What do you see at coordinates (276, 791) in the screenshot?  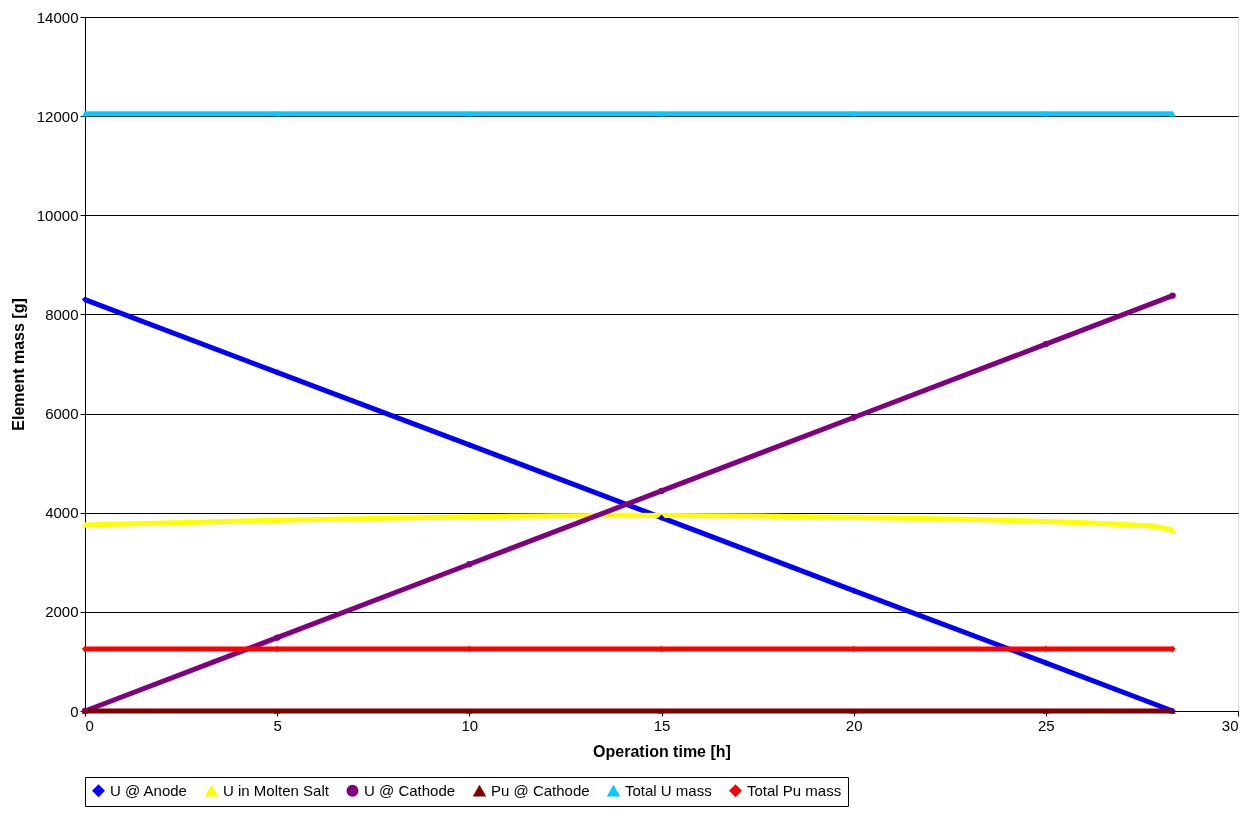 I see `legend-label: U in Molten Salt` at bounding box center [276, 791].